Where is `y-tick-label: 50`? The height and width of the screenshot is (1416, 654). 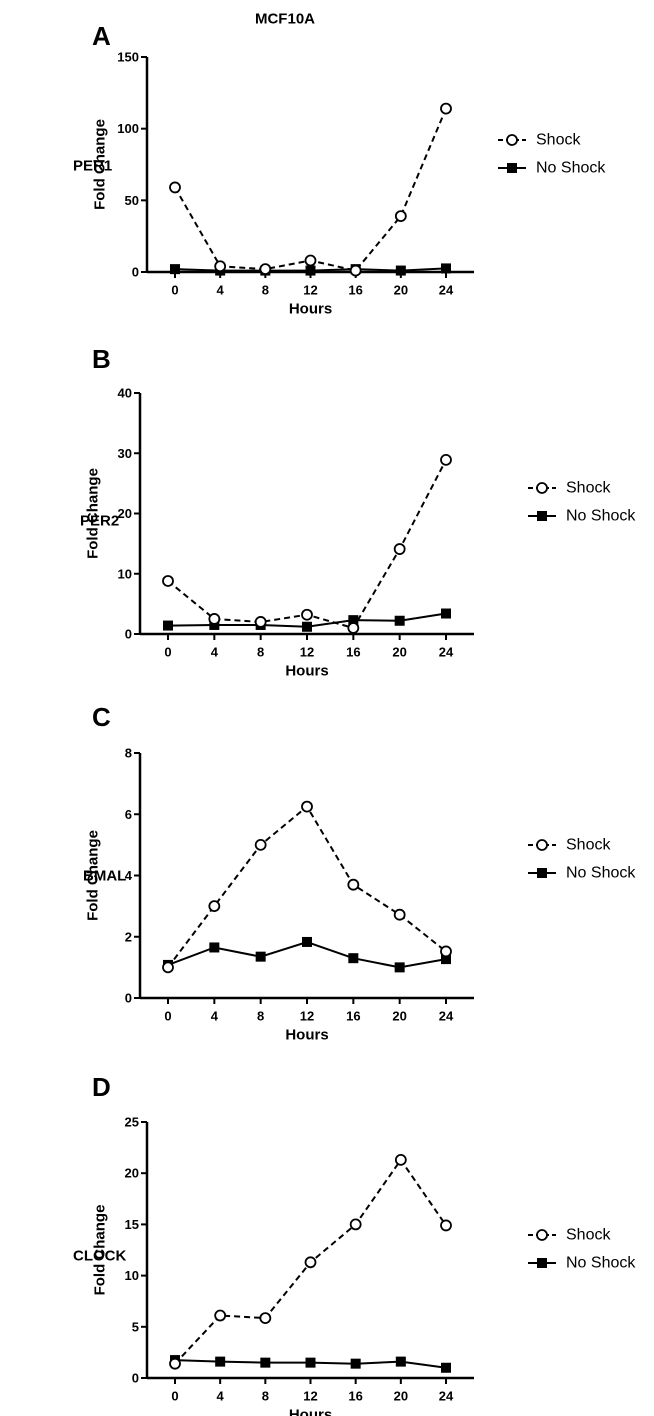 y-tick-label: 50 is located at coordinates (132, 200).